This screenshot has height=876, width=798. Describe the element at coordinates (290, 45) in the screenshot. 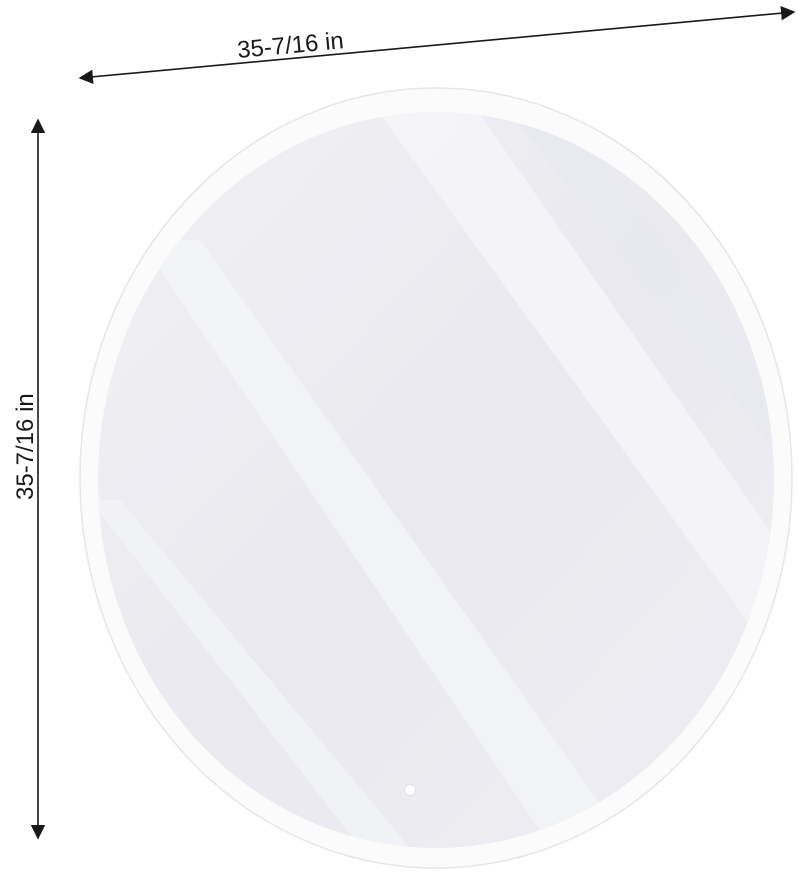

I see `width-dimension-label: 35-7/16 in` at that location.